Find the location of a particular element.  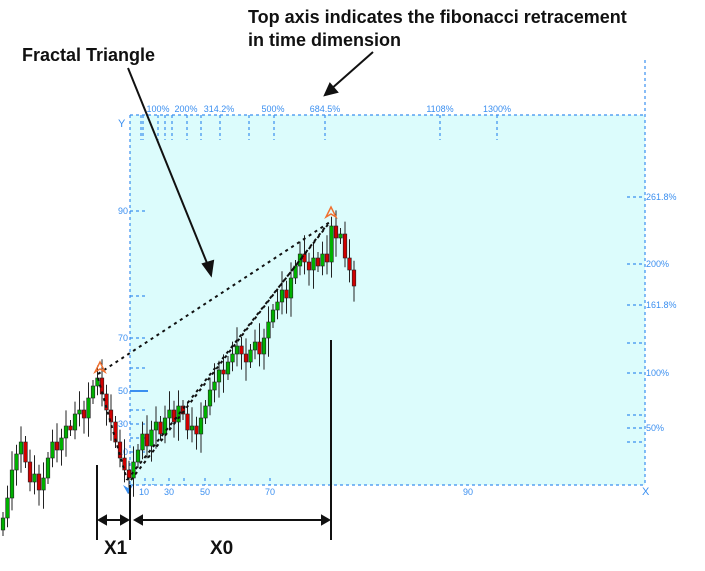

right-axis-label: 50% is located at coordinates (655, 428).